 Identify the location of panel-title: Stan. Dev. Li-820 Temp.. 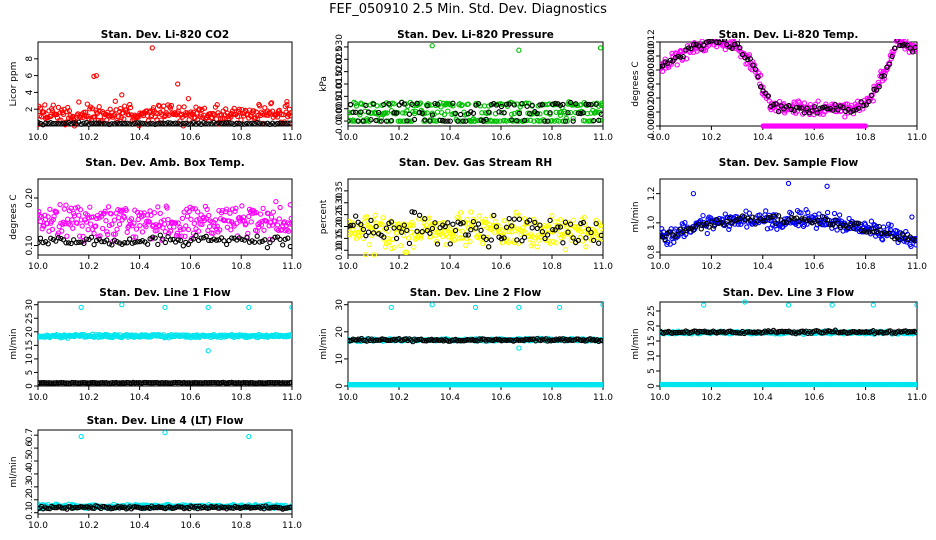
(789, 35).